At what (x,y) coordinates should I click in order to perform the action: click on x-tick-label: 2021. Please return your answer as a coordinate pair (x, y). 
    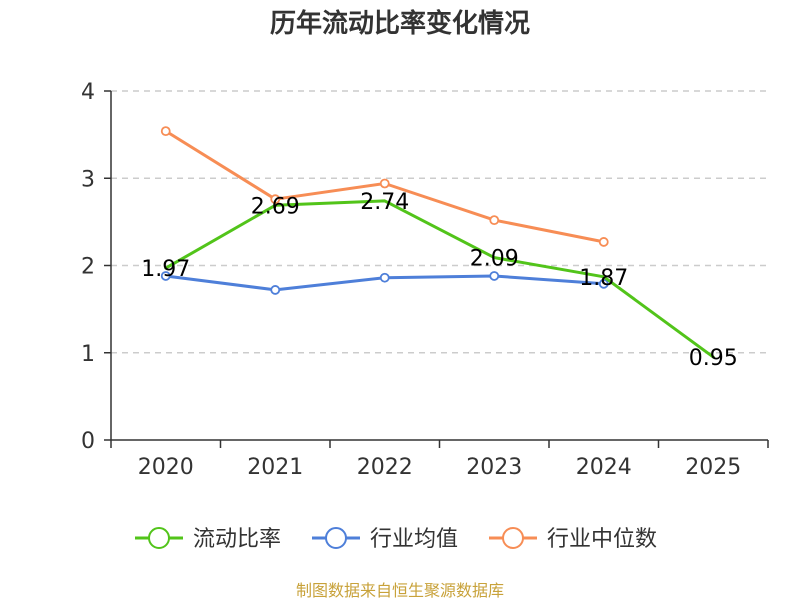
    Looking at the image, I should click on (275, 467).